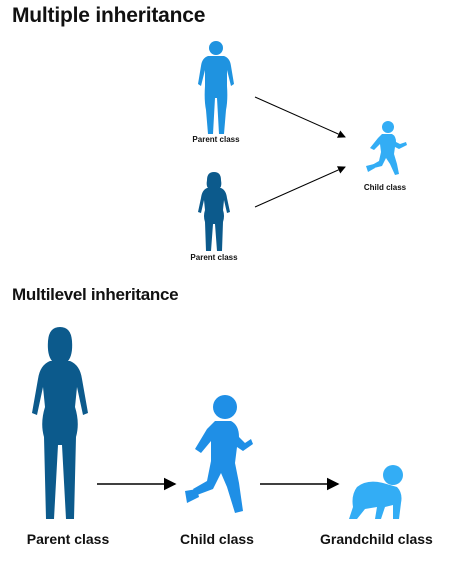 The image size is (453, 564). Describe the element at coordinates (214, 211) in the screenshot. I see `woman-silhouette-icon` at that location.